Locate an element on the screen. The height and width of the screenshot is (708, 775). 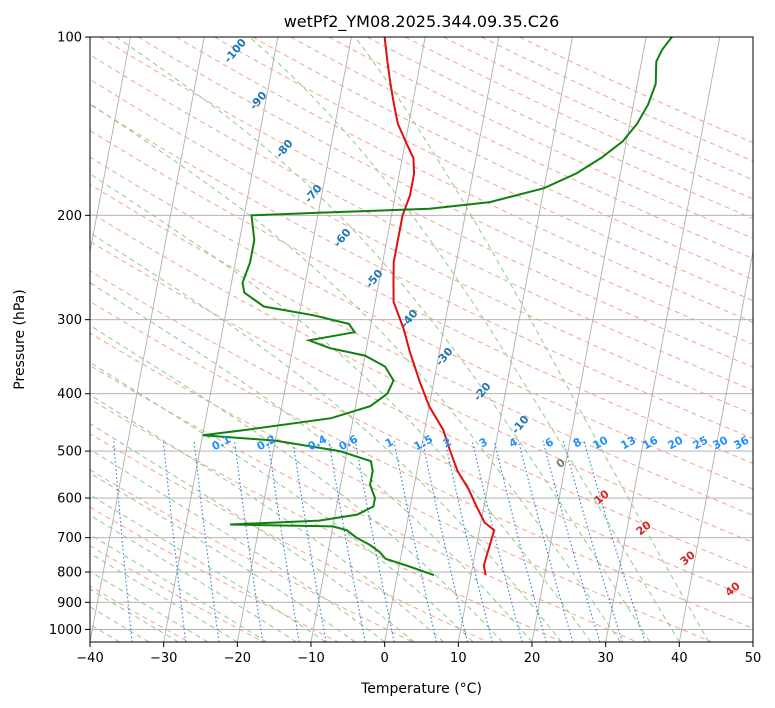
y-tick-label: 1000 is located at coordinates (65, 630).